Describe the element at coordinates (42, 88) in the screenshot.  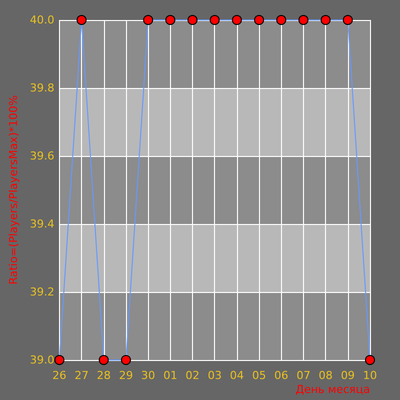
I see `y-tick-label: 39.8` at that location.